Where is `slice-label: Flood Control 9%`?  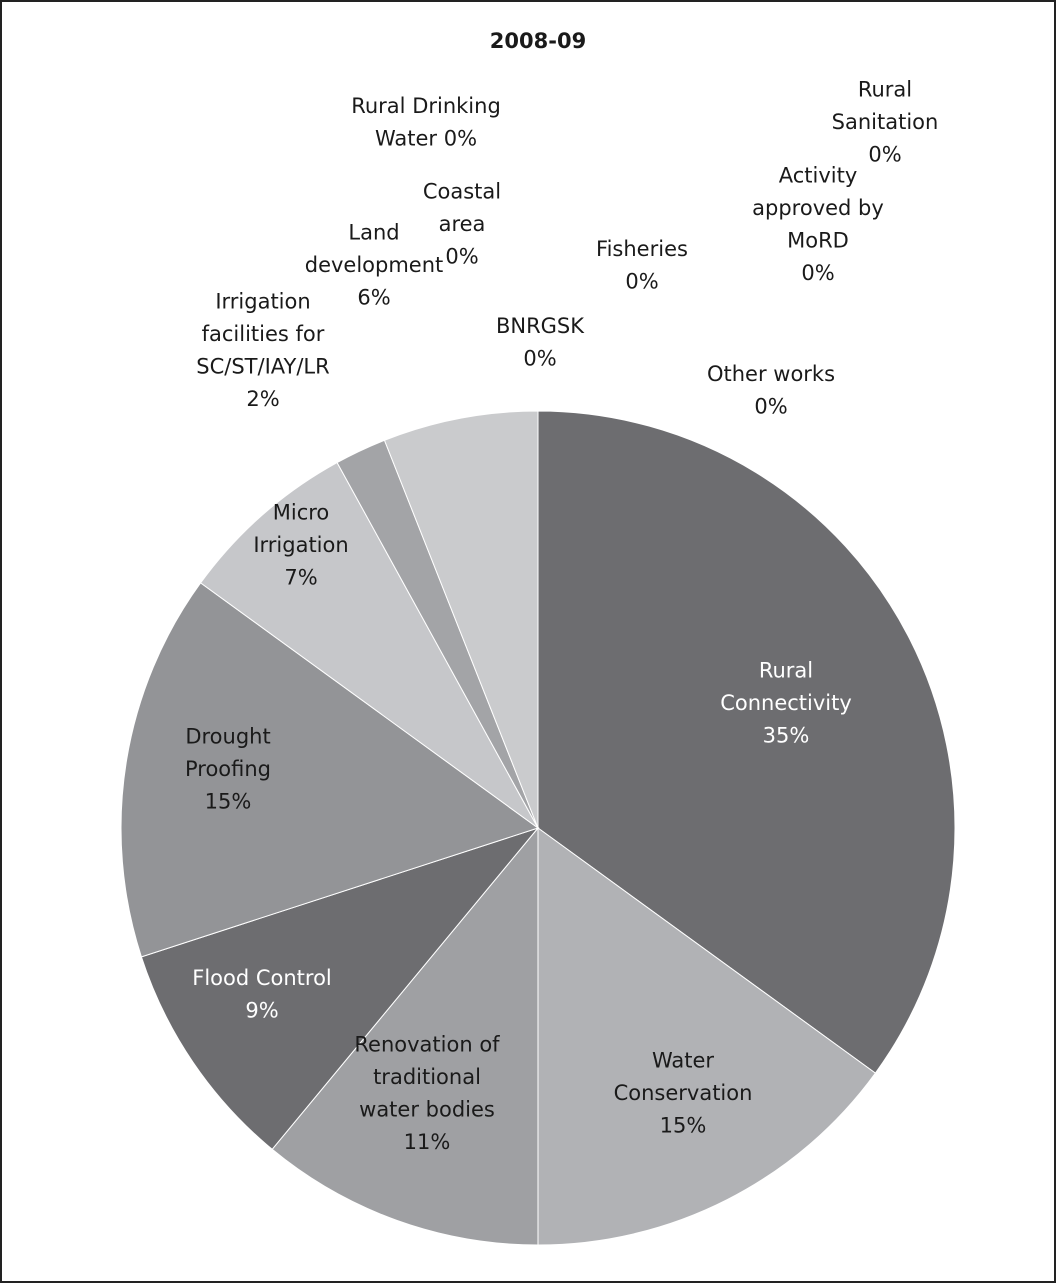
slice-label: Flood Control 9% is located at coordinates (262, 994).